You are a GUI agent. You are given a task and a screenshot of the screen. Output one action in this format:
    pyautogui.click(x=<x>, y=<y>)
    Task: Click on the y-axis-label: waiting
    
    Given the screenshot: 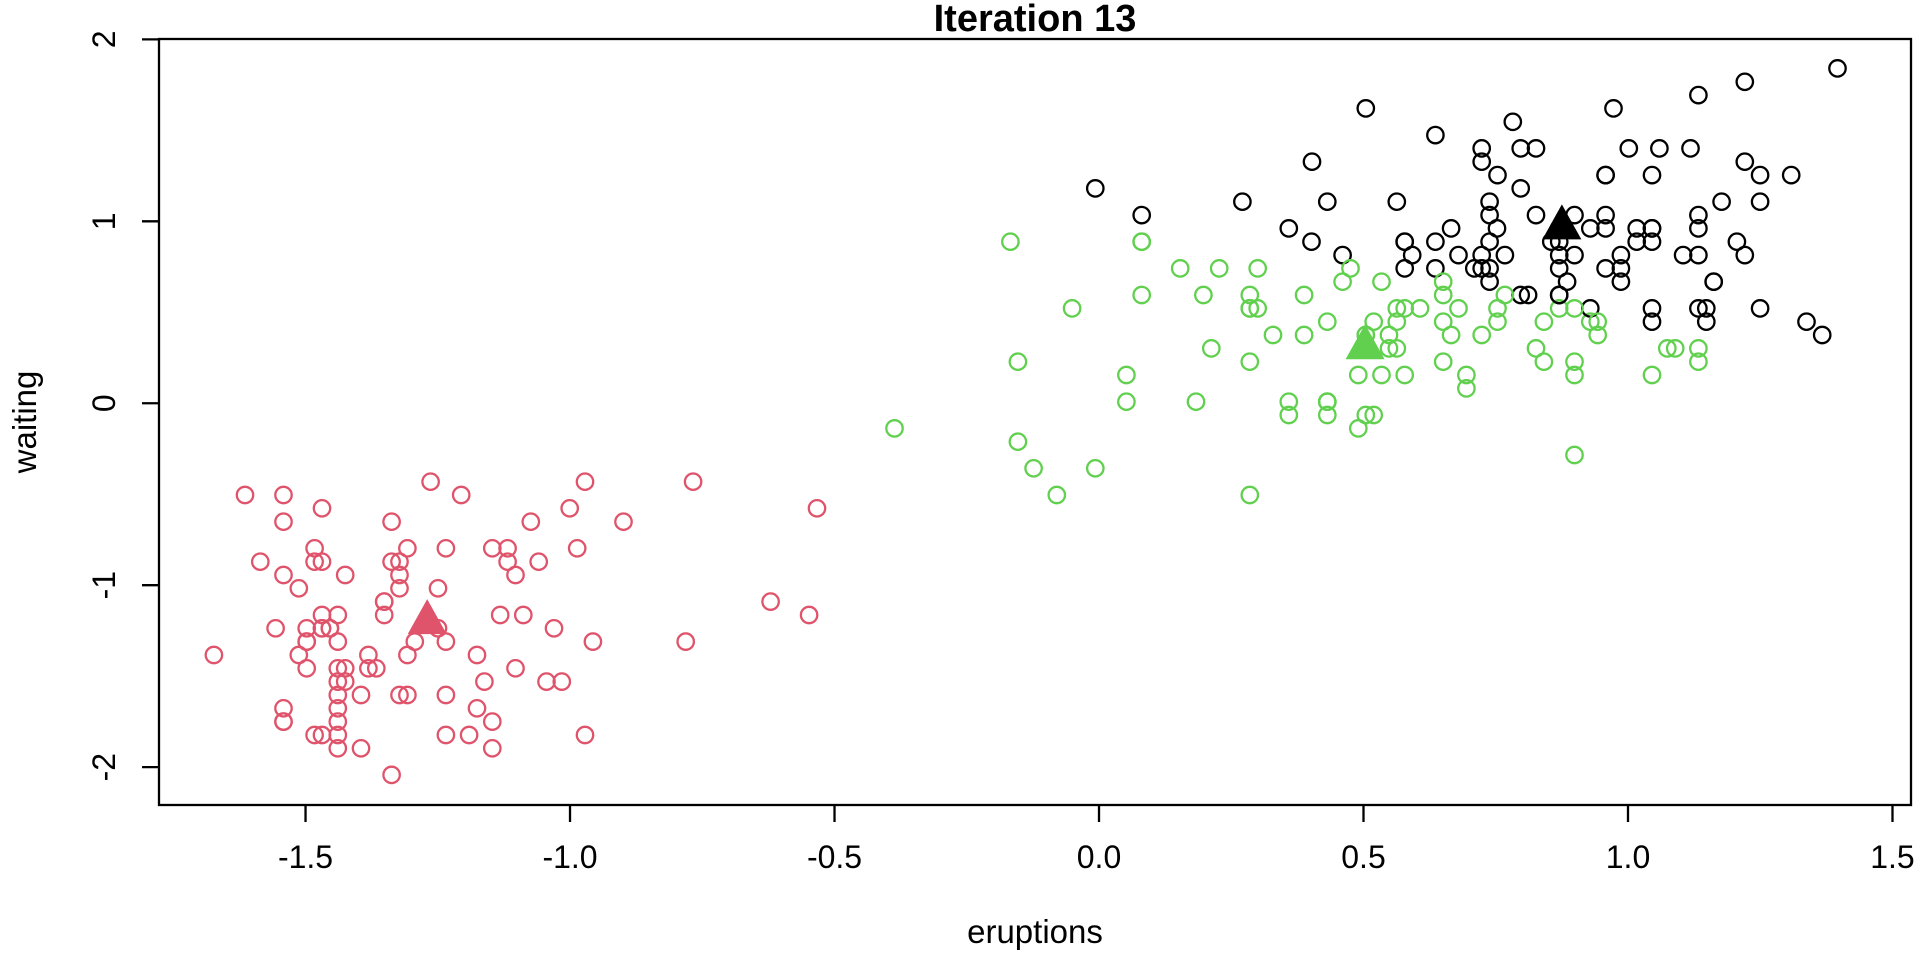 What is the action you would take?
    pyautogui.click(x=24, y=423)
    